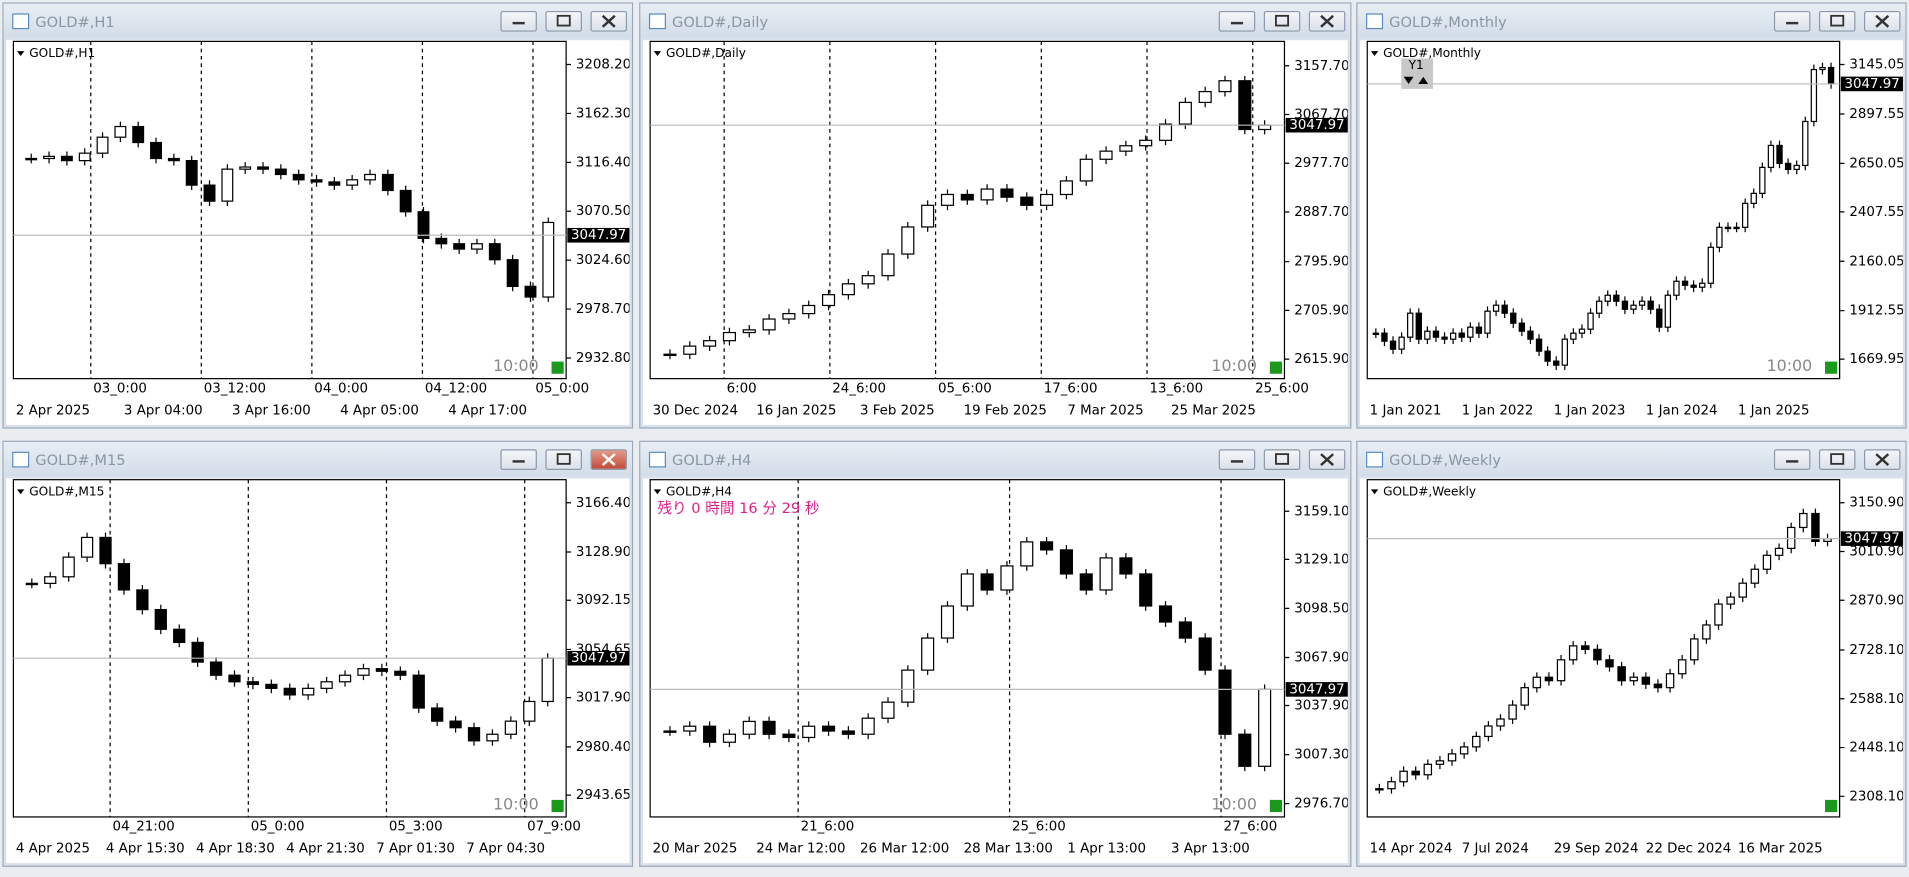 The image size is (1909, 877). Describe the element at coordinates (1321, 66) in the screenshot. I see `price-tick-label: 3157.70` at that location.